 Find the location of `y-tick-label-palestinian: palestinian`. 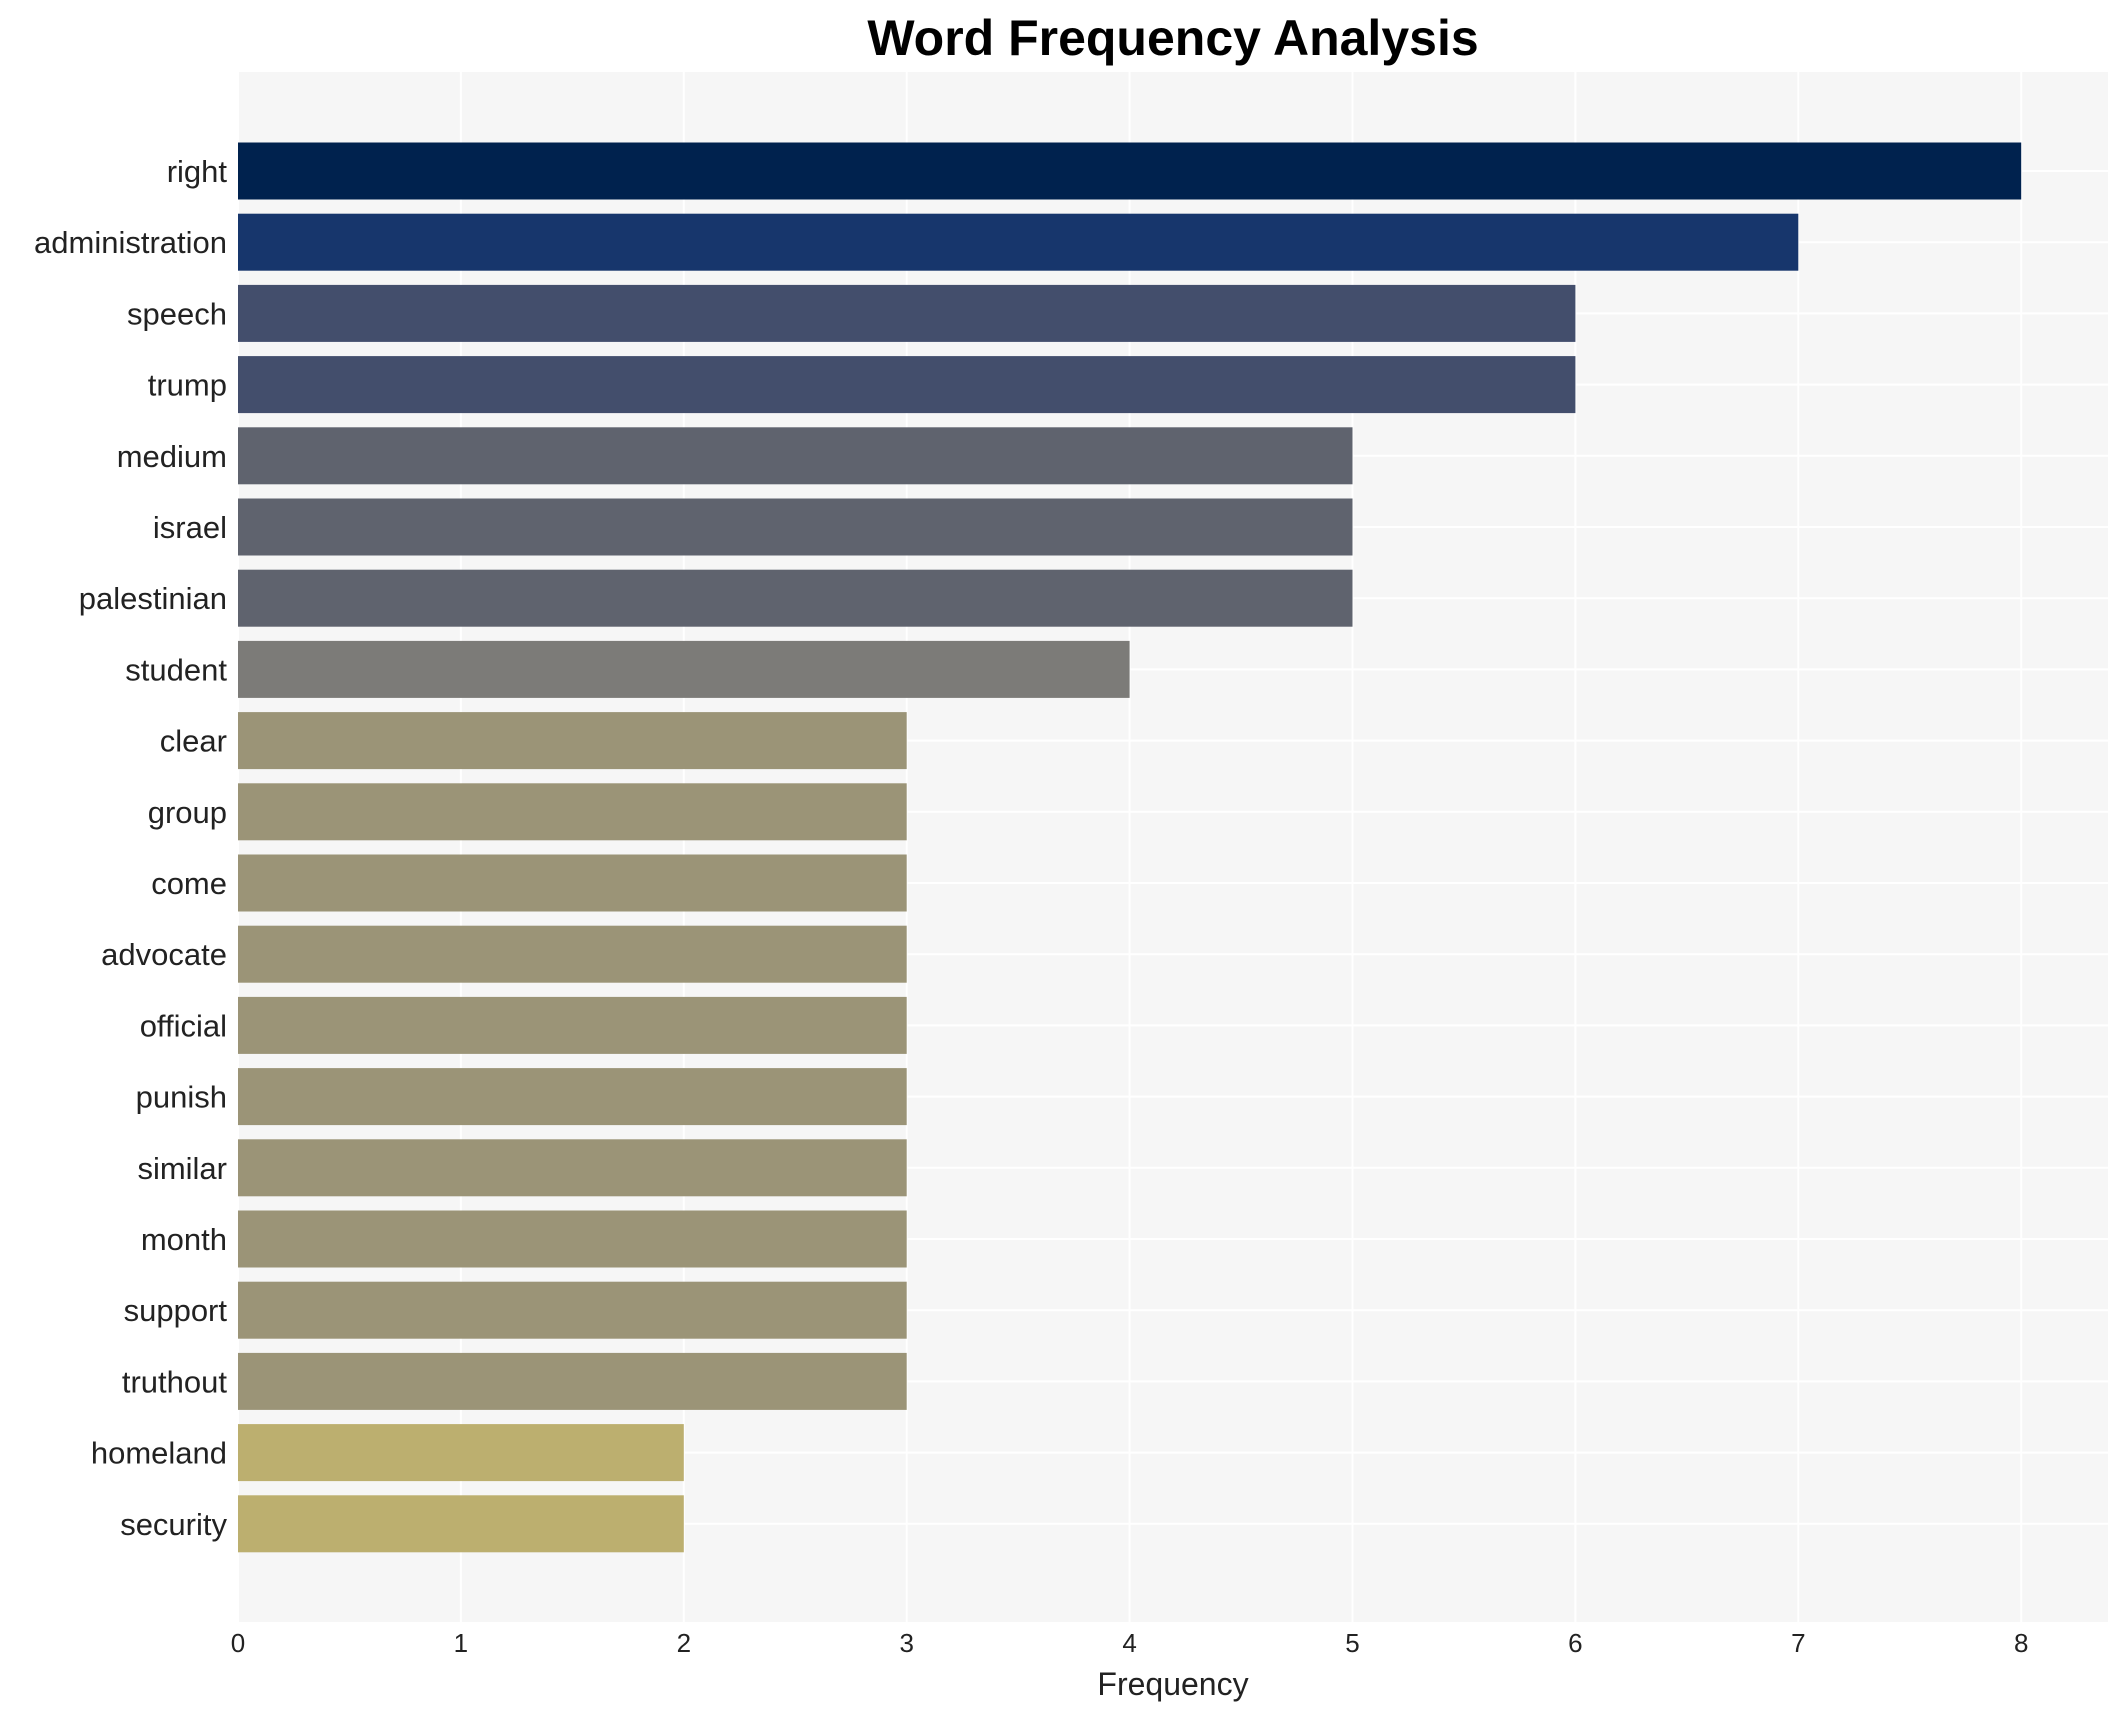

y-tick-label-palestinian: palestinian is located at coordinates (153, 598).